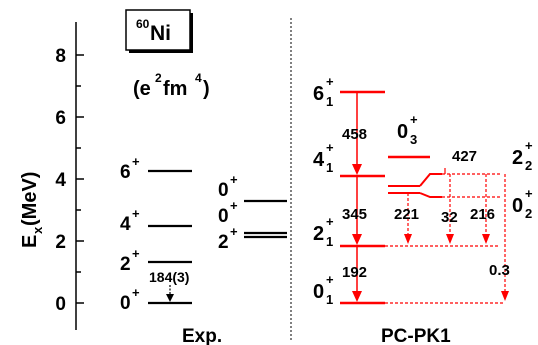 The height and width of the screenshot is (345, 538). I want to click on exp-level-label-0plus: 0 +, so click(130, 299).